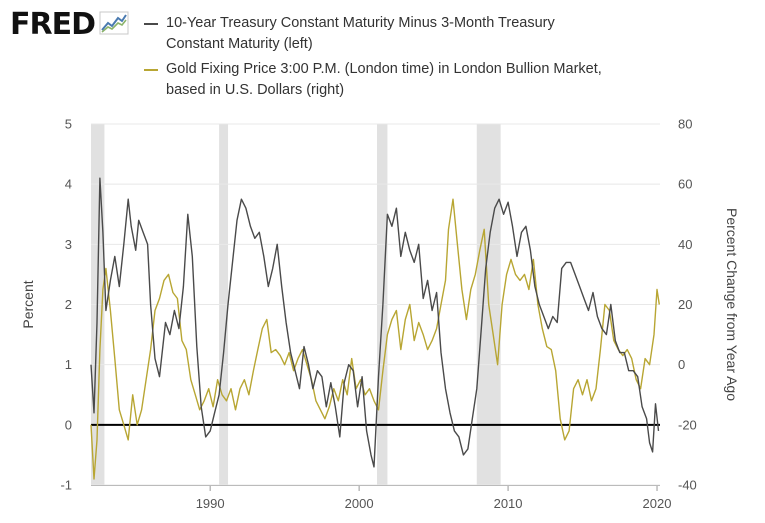 This screenshot has height=523, width=765. What do you see at coordinates (151, 70) in the screenshot?
I see `legend-swatch-gold` at bounding box center [151, 70].